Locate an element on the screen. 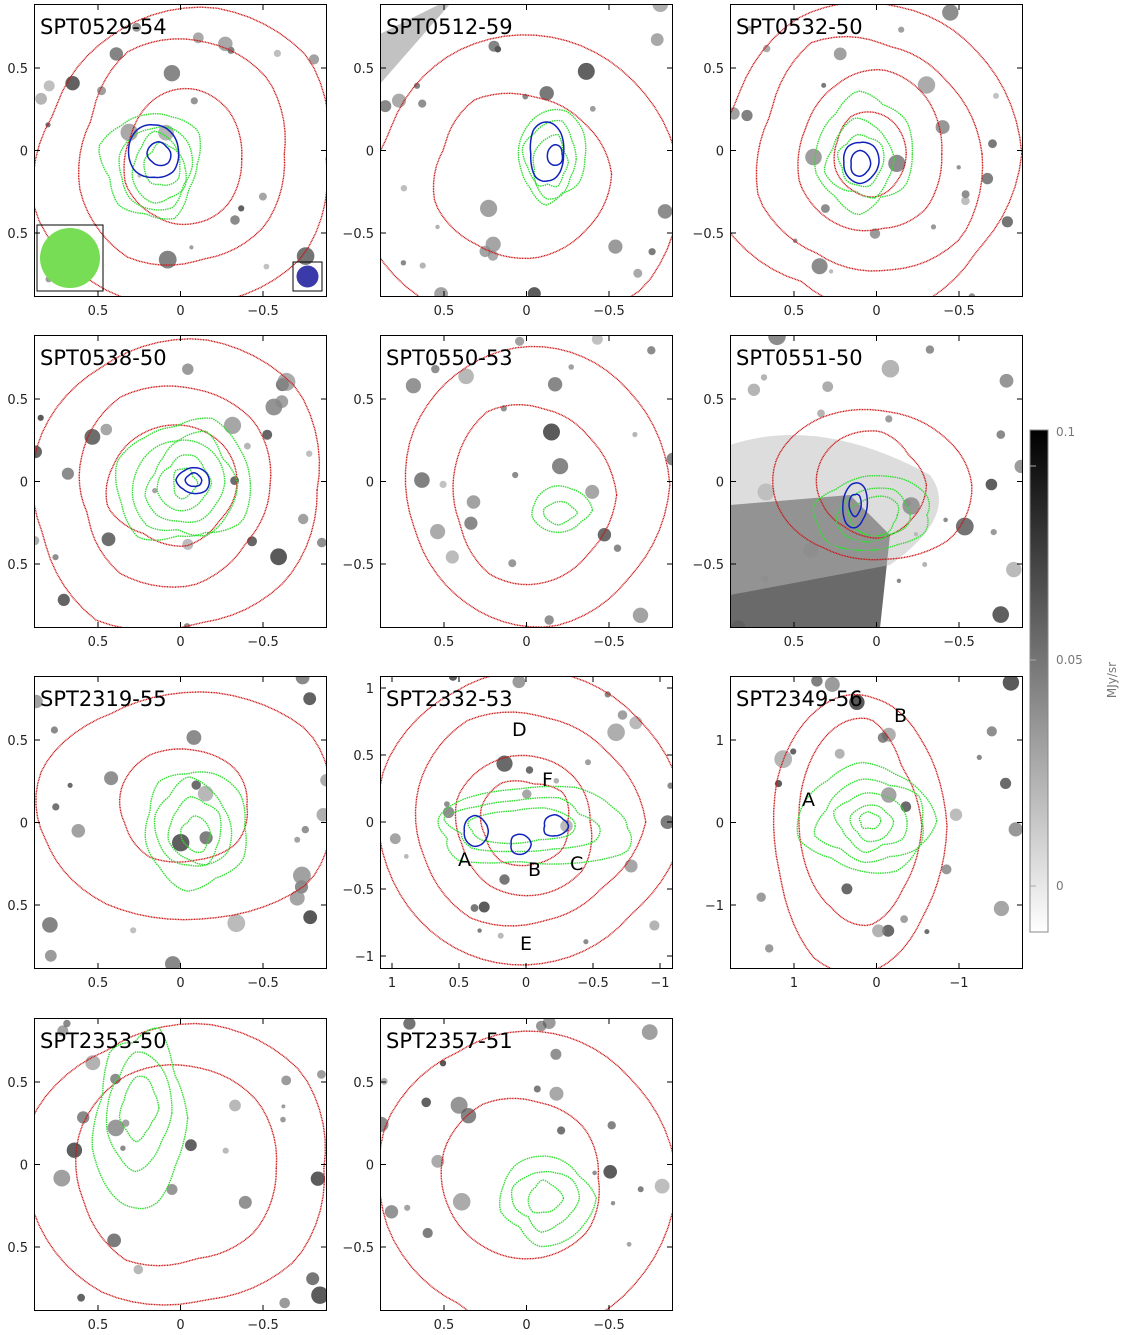 The image size is (1124, 1335). panel-SPT2349-56: SPT2349-56 1 0 −1 1 0 −1 A B is located at coordinates (864, 833).